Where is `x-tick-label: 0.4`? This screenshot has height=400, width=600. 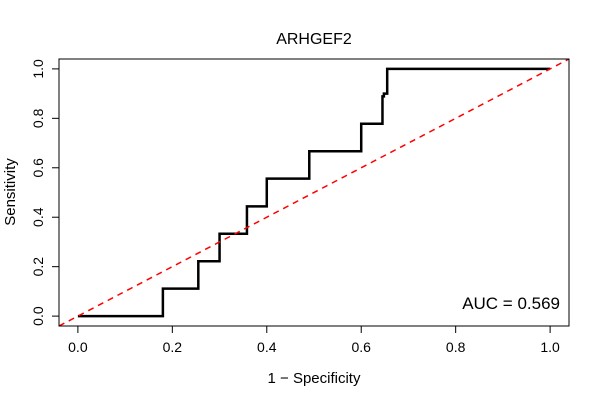 x-tick-label: 0.4 is located at coordinates (267, 347).